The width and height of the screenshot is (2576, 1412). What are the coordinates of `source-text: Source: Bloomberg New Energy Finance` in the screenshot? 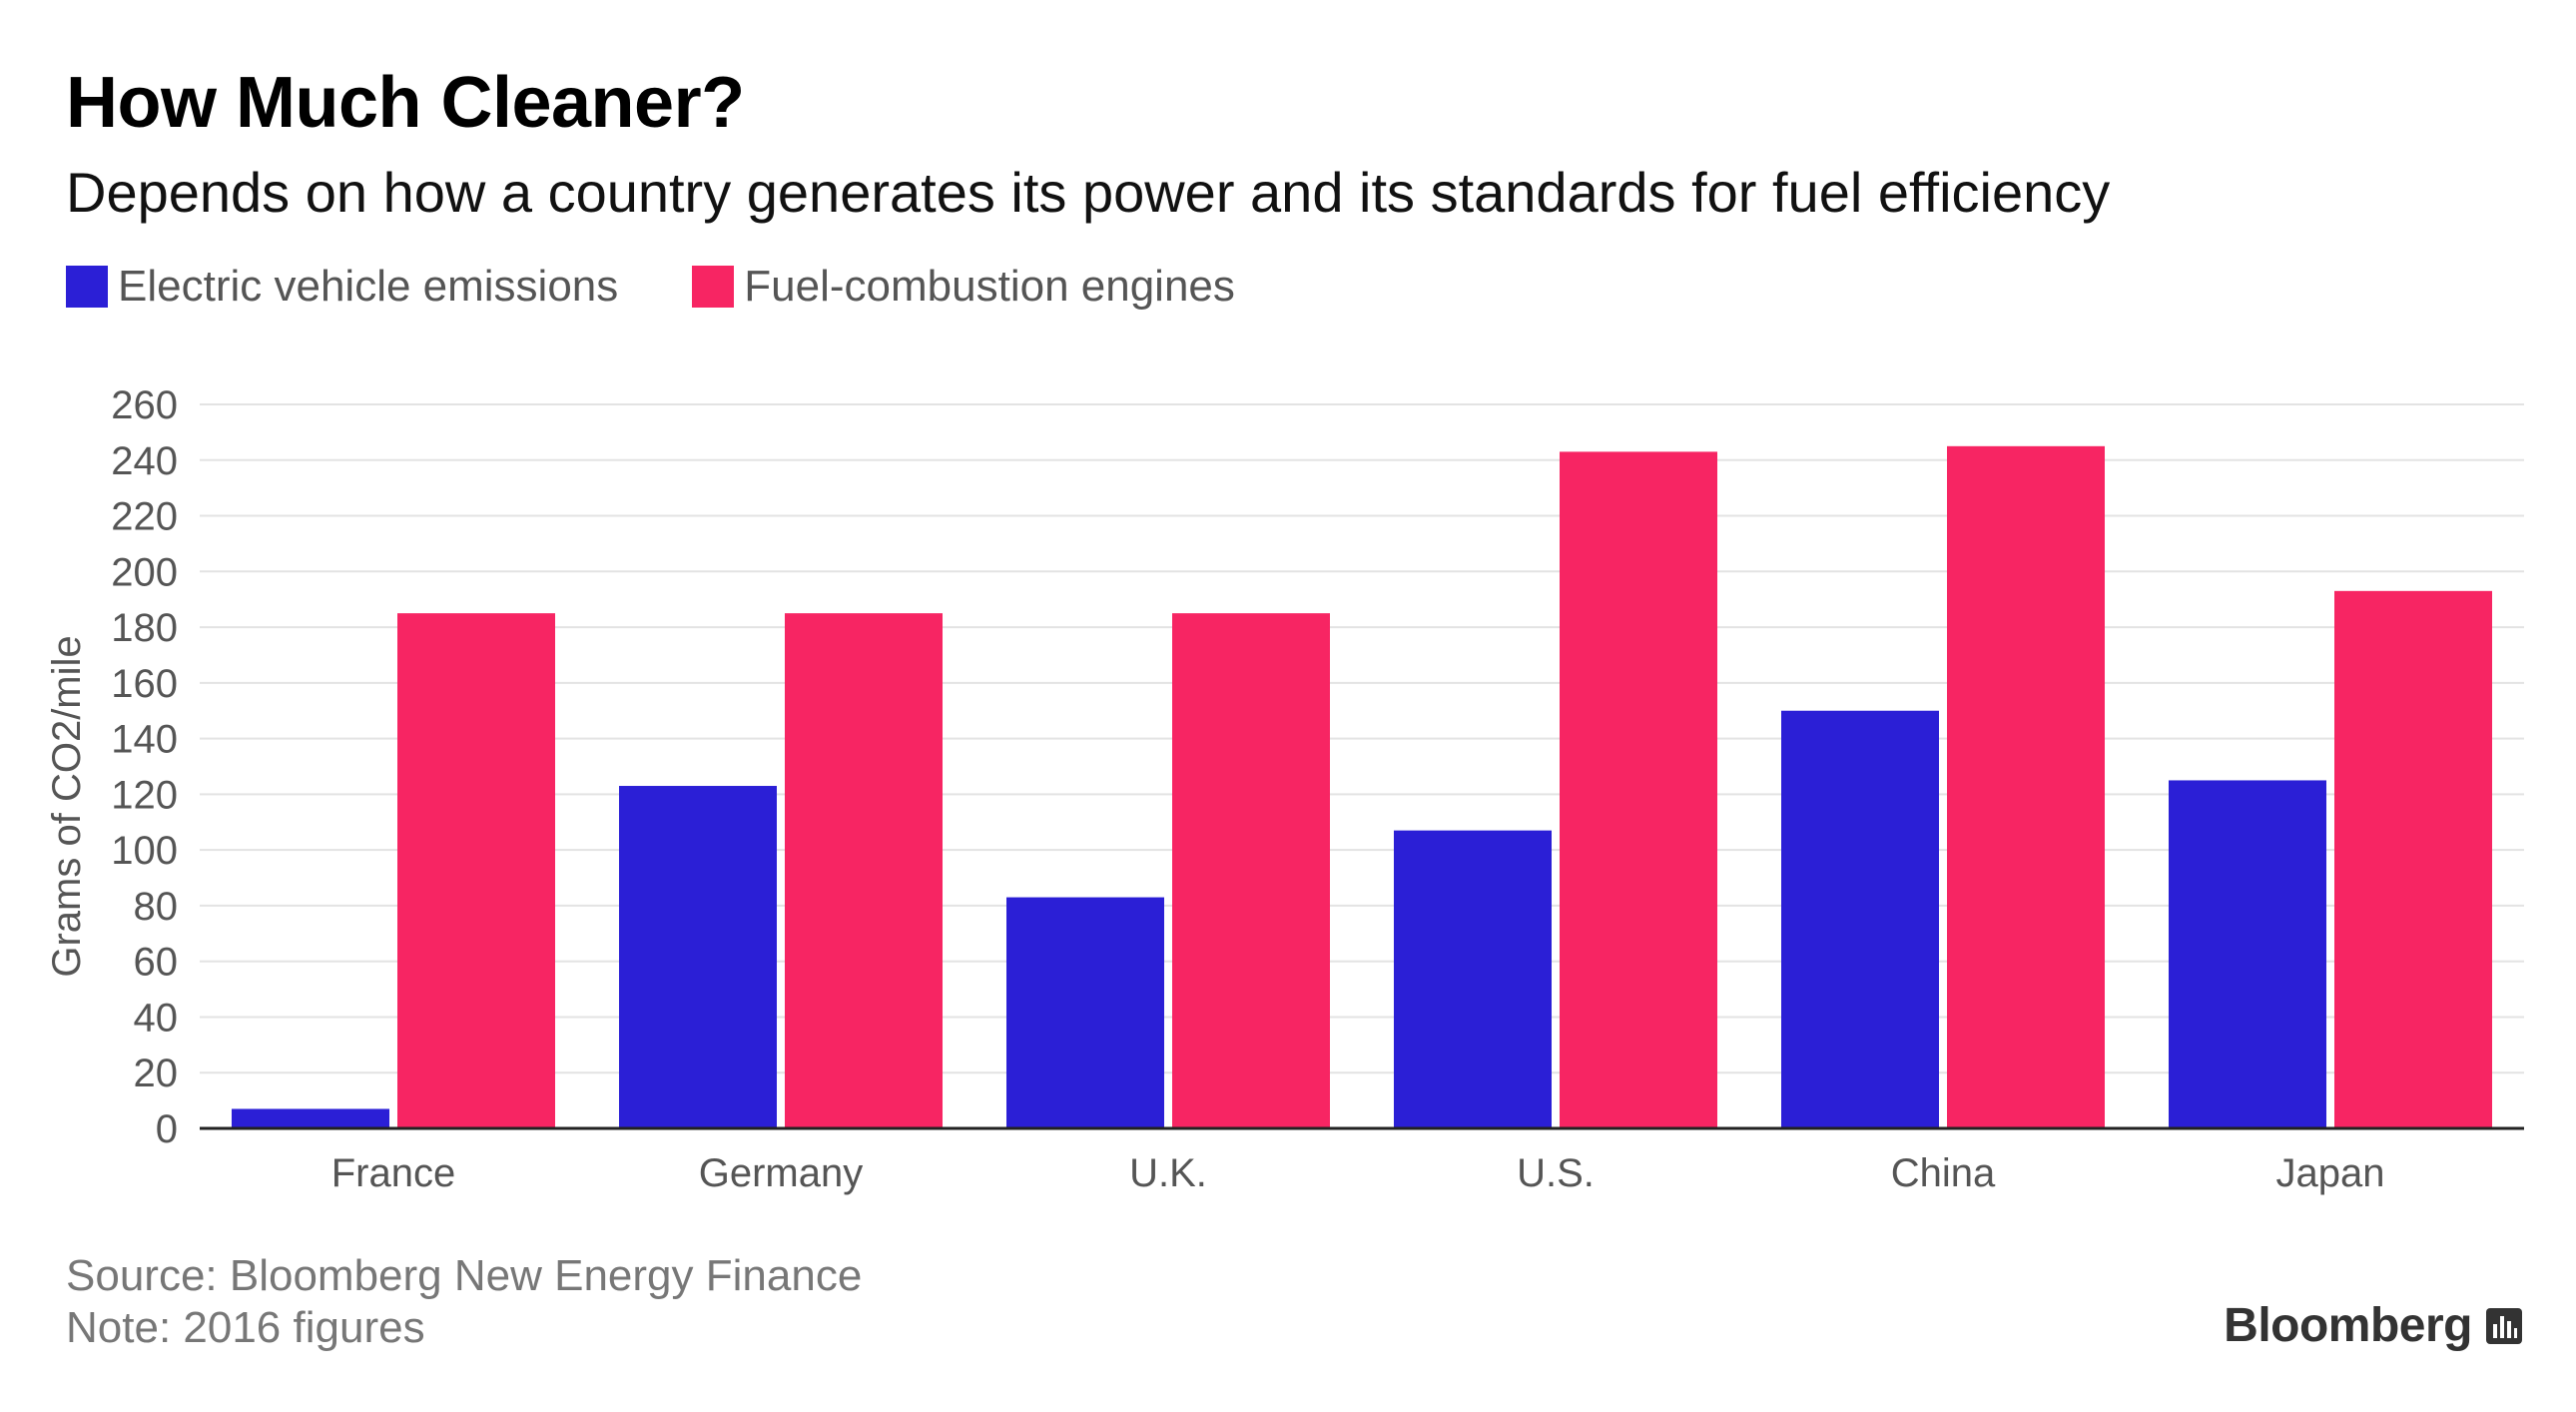 It's located at (464, 1275).